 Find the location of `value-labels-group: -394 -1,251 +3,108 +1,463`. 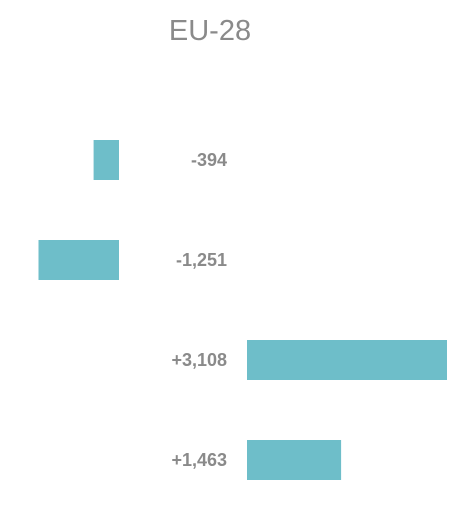

value-labels-group: -394 -1,251 +3,108 +1,463 is located at coordinates (199, 310).